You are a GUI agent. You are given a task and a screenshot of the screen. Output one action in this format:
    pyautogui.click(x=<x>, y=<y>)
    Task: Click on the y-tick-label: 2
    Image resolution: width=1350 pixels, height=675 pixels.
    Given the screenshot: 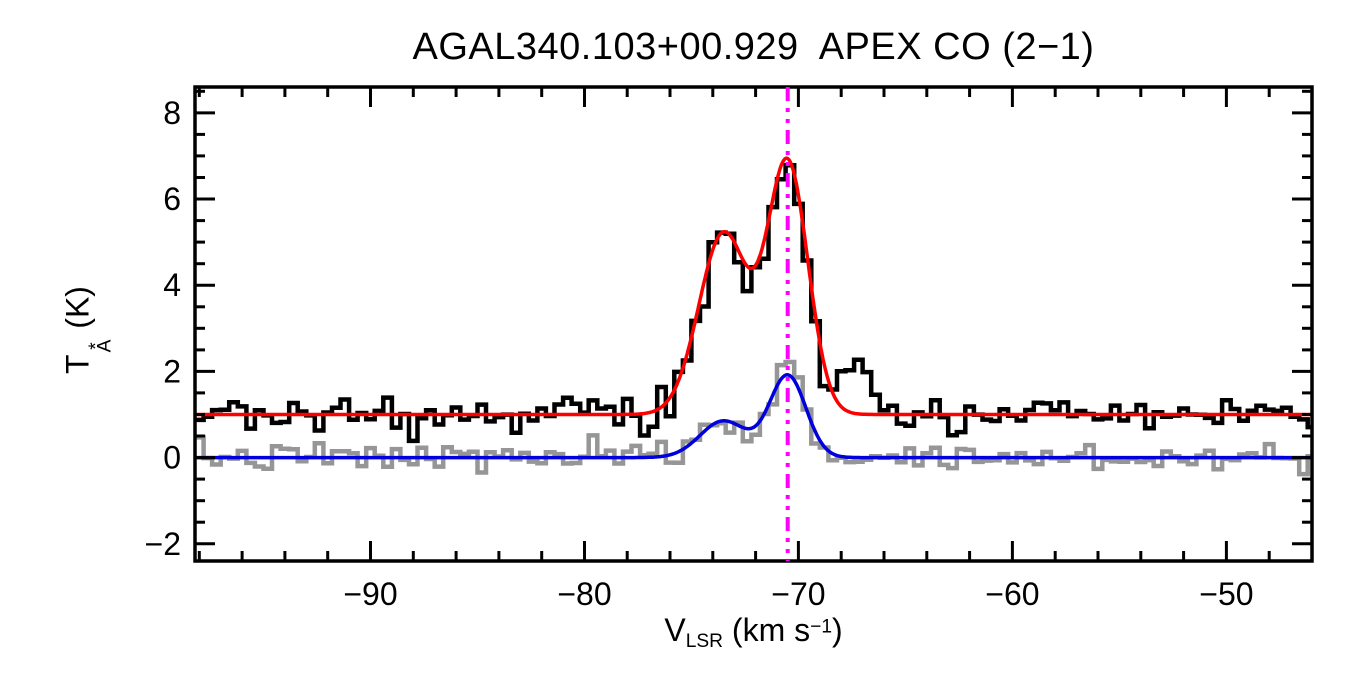 What is the action you would take?
    pyautogui.click(x=172, y=371)
    